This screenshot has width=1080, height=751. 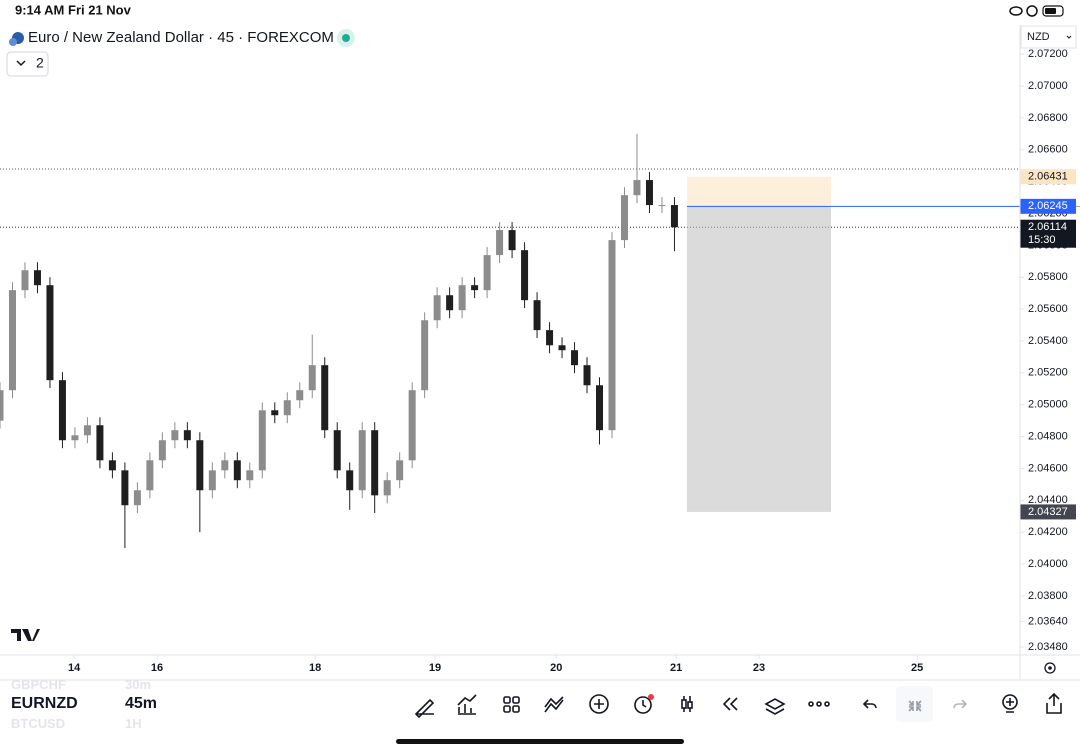 I want to click on position-risk, so click(x=758, y=191).